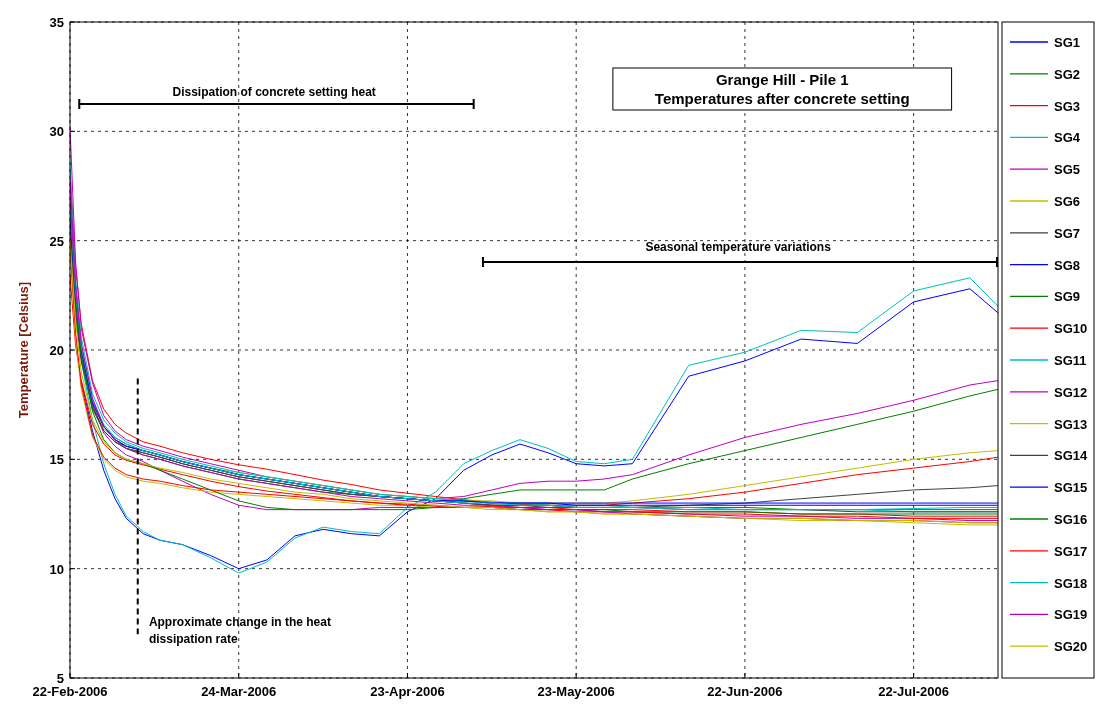  Describe the element at coordinates (1070, 360) in the screenshot. I see `legend-label: SG11` at that location.